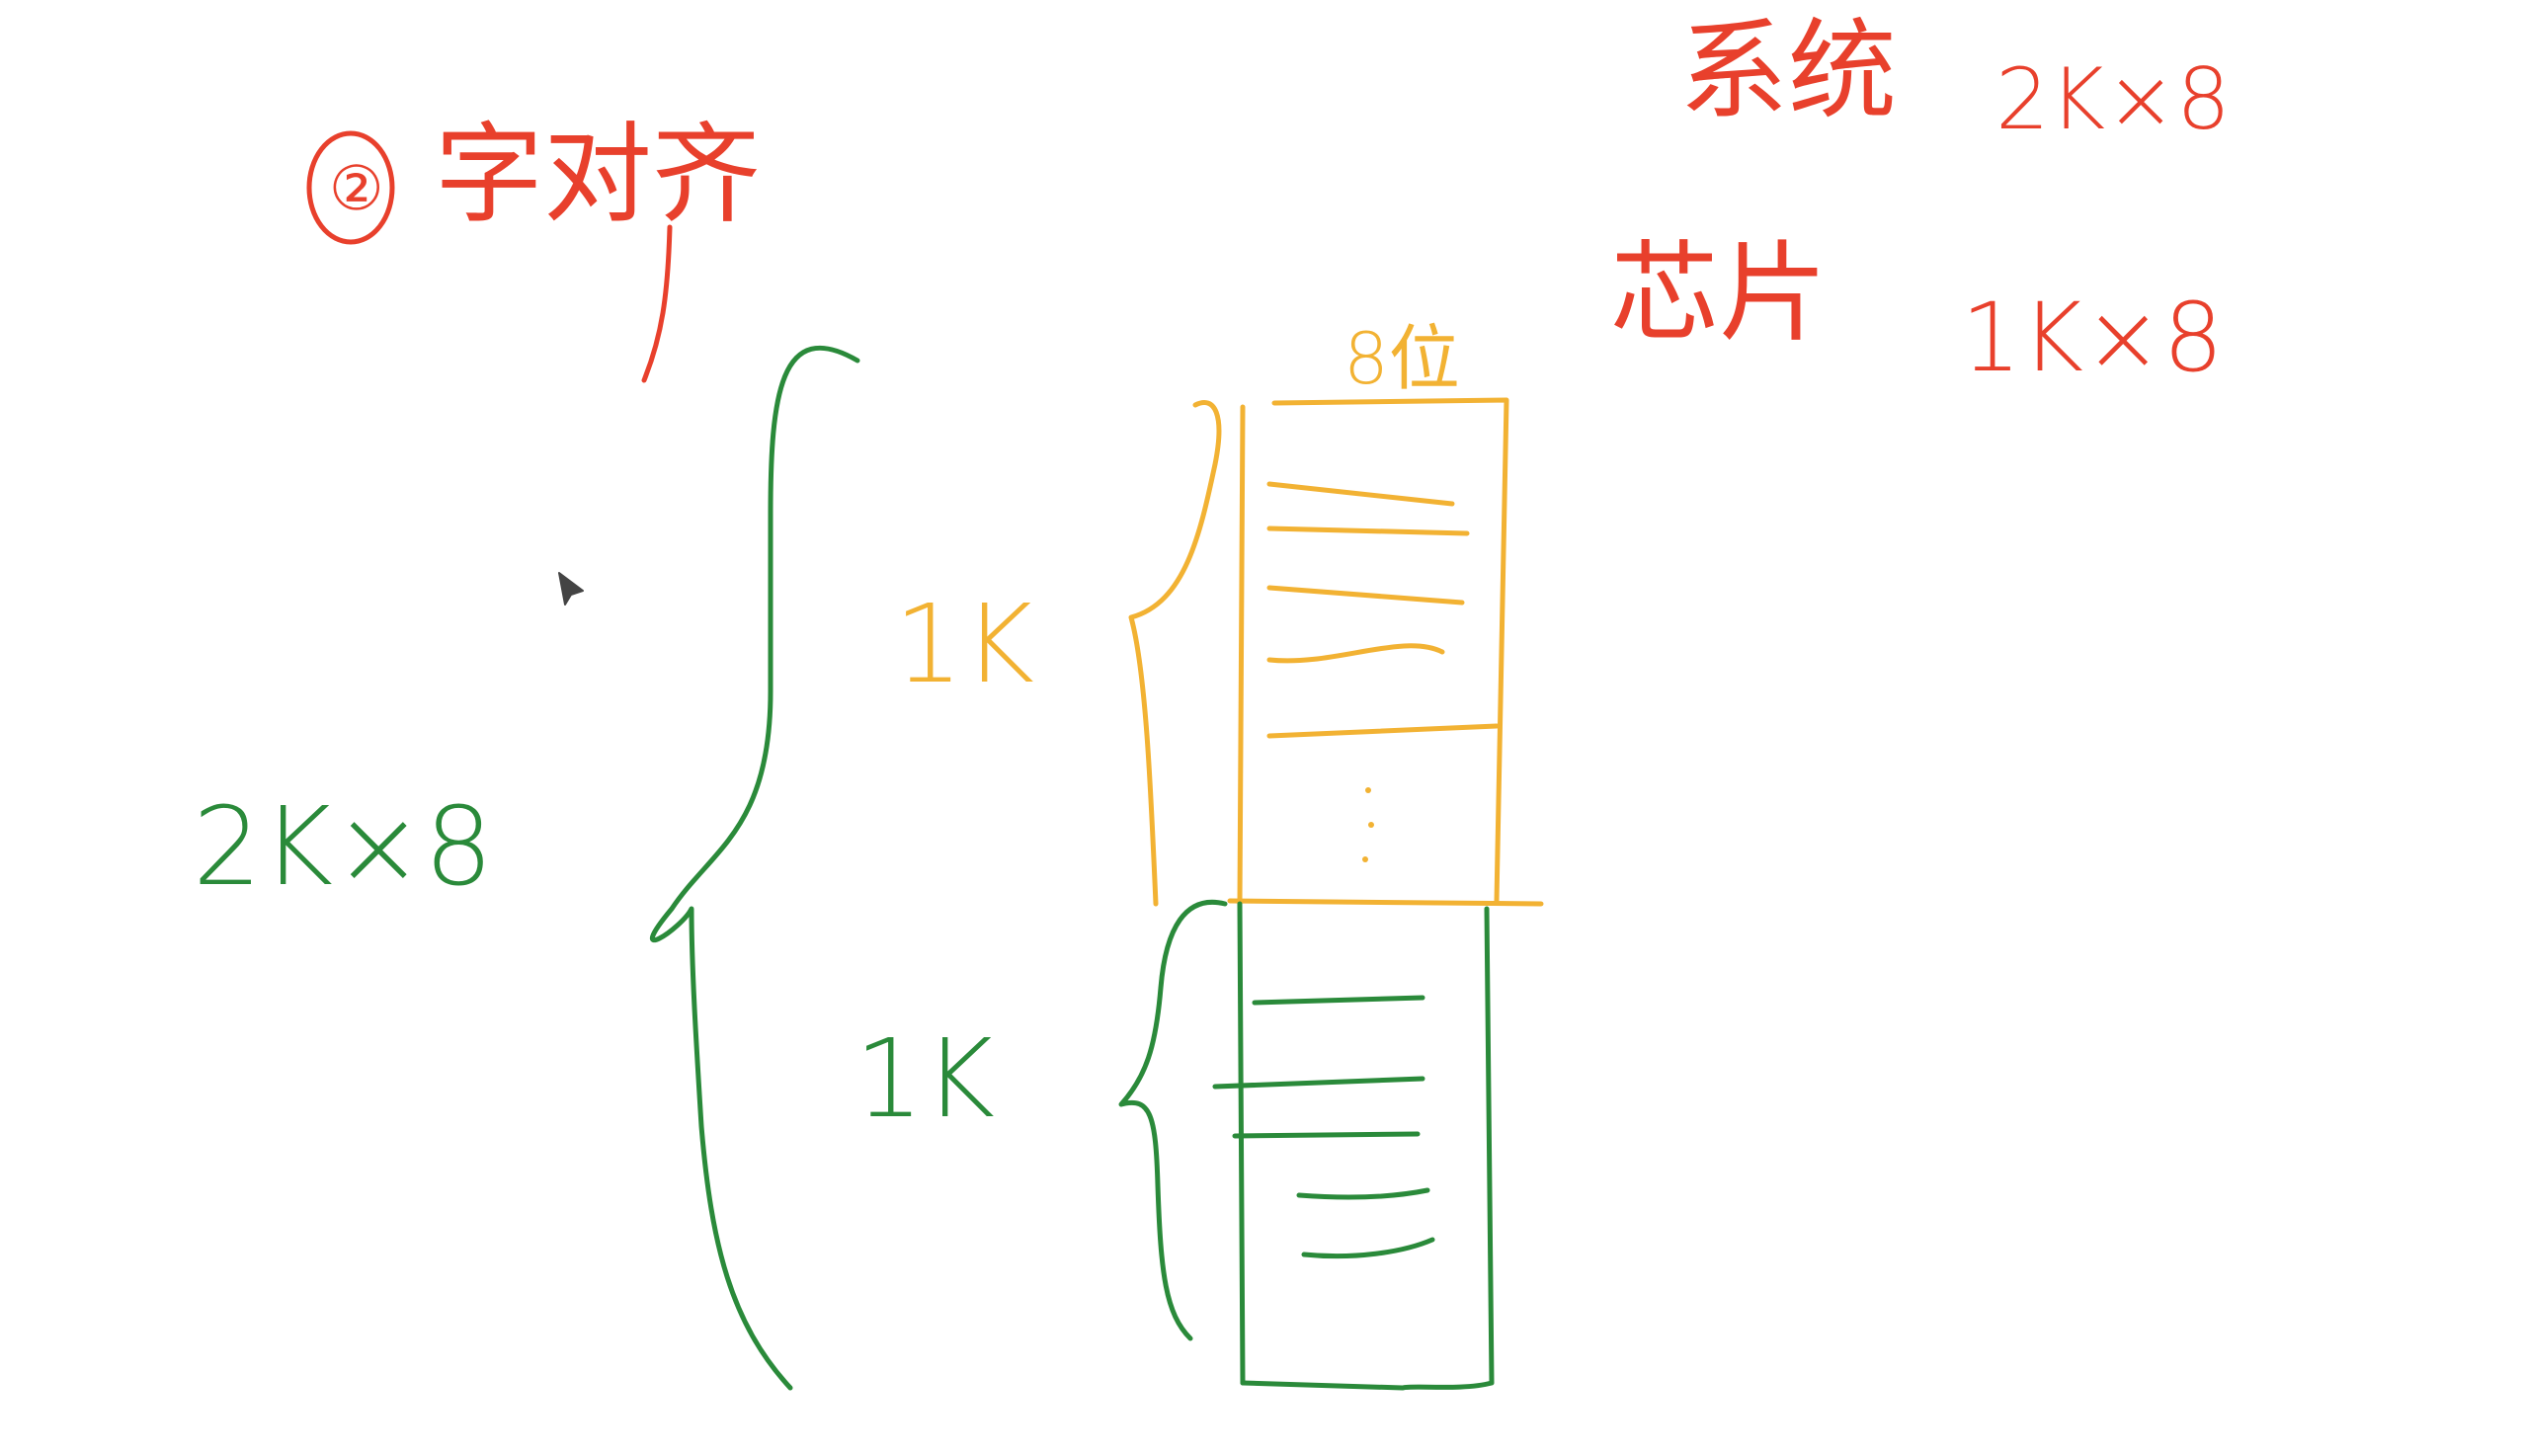  What do you see at coordinates (2113, 99) in the screenshot?
I see `system-value: 2K×8` at bounding box center [2113, 99].